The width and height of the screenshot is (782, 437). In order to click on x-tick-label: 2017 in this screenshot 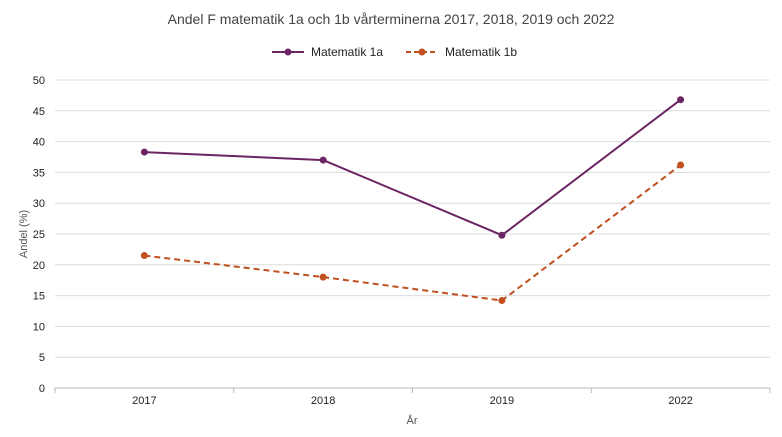, I will do `click(144, 401)`.